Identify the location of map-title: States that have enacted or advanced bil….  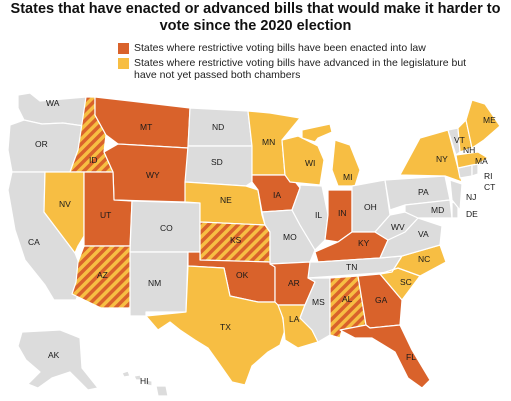
(255, 17).